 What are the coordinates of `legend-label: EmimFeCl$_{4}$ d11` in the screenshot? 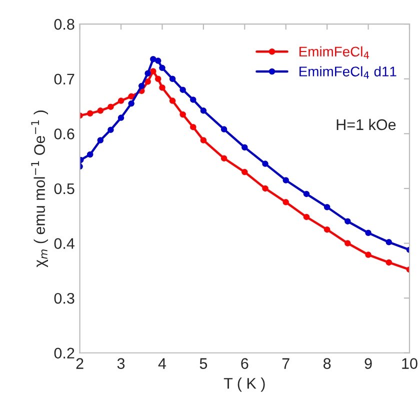 It's located at (348, 72).